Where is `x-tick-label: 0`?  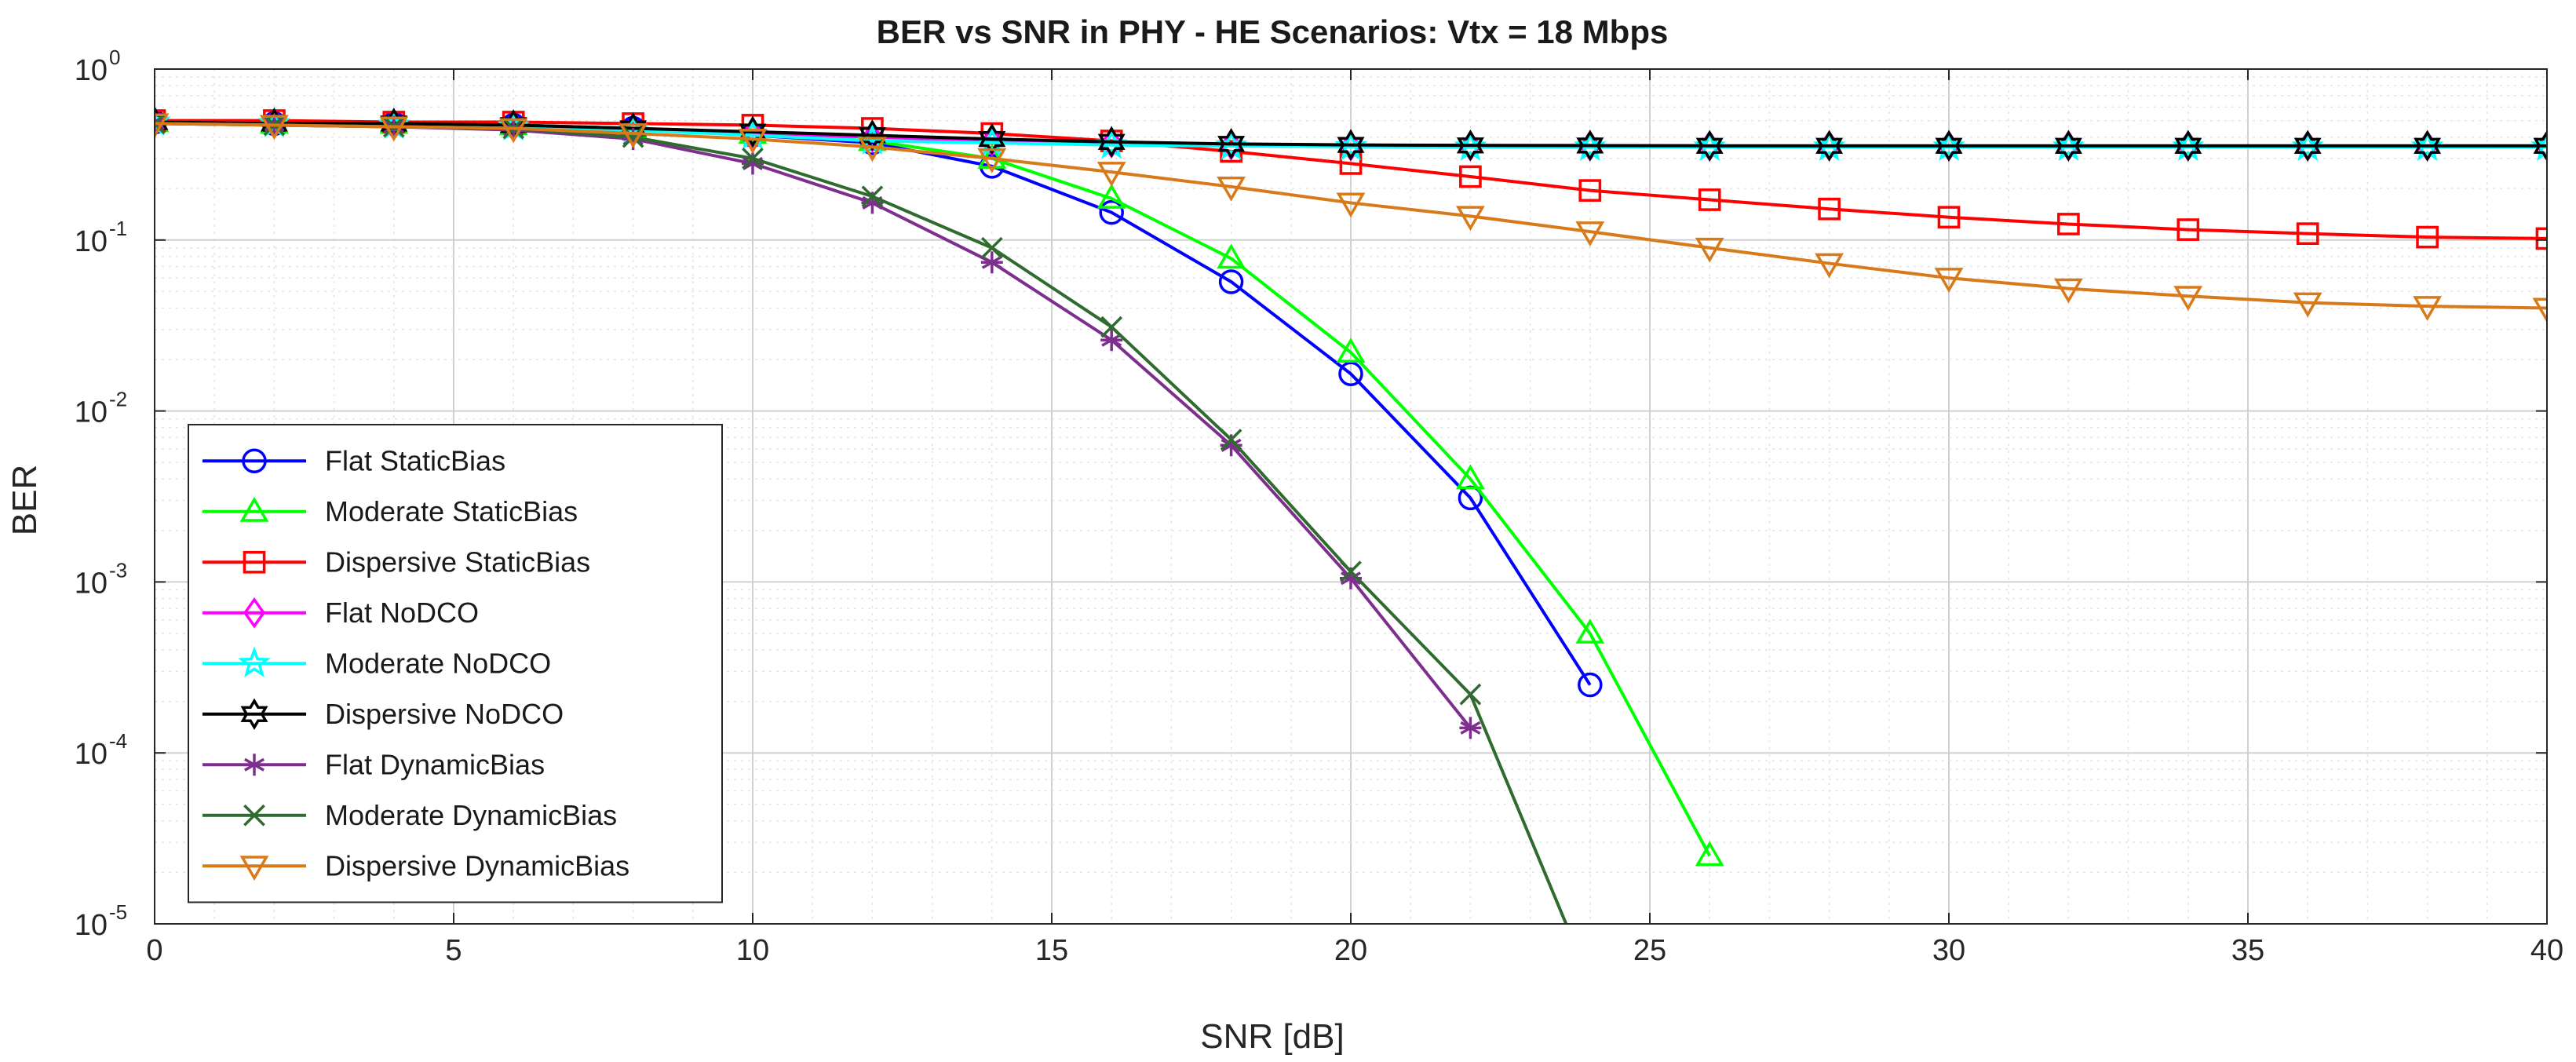 x-tick-label: 0 is located at coordinates (154, 950).